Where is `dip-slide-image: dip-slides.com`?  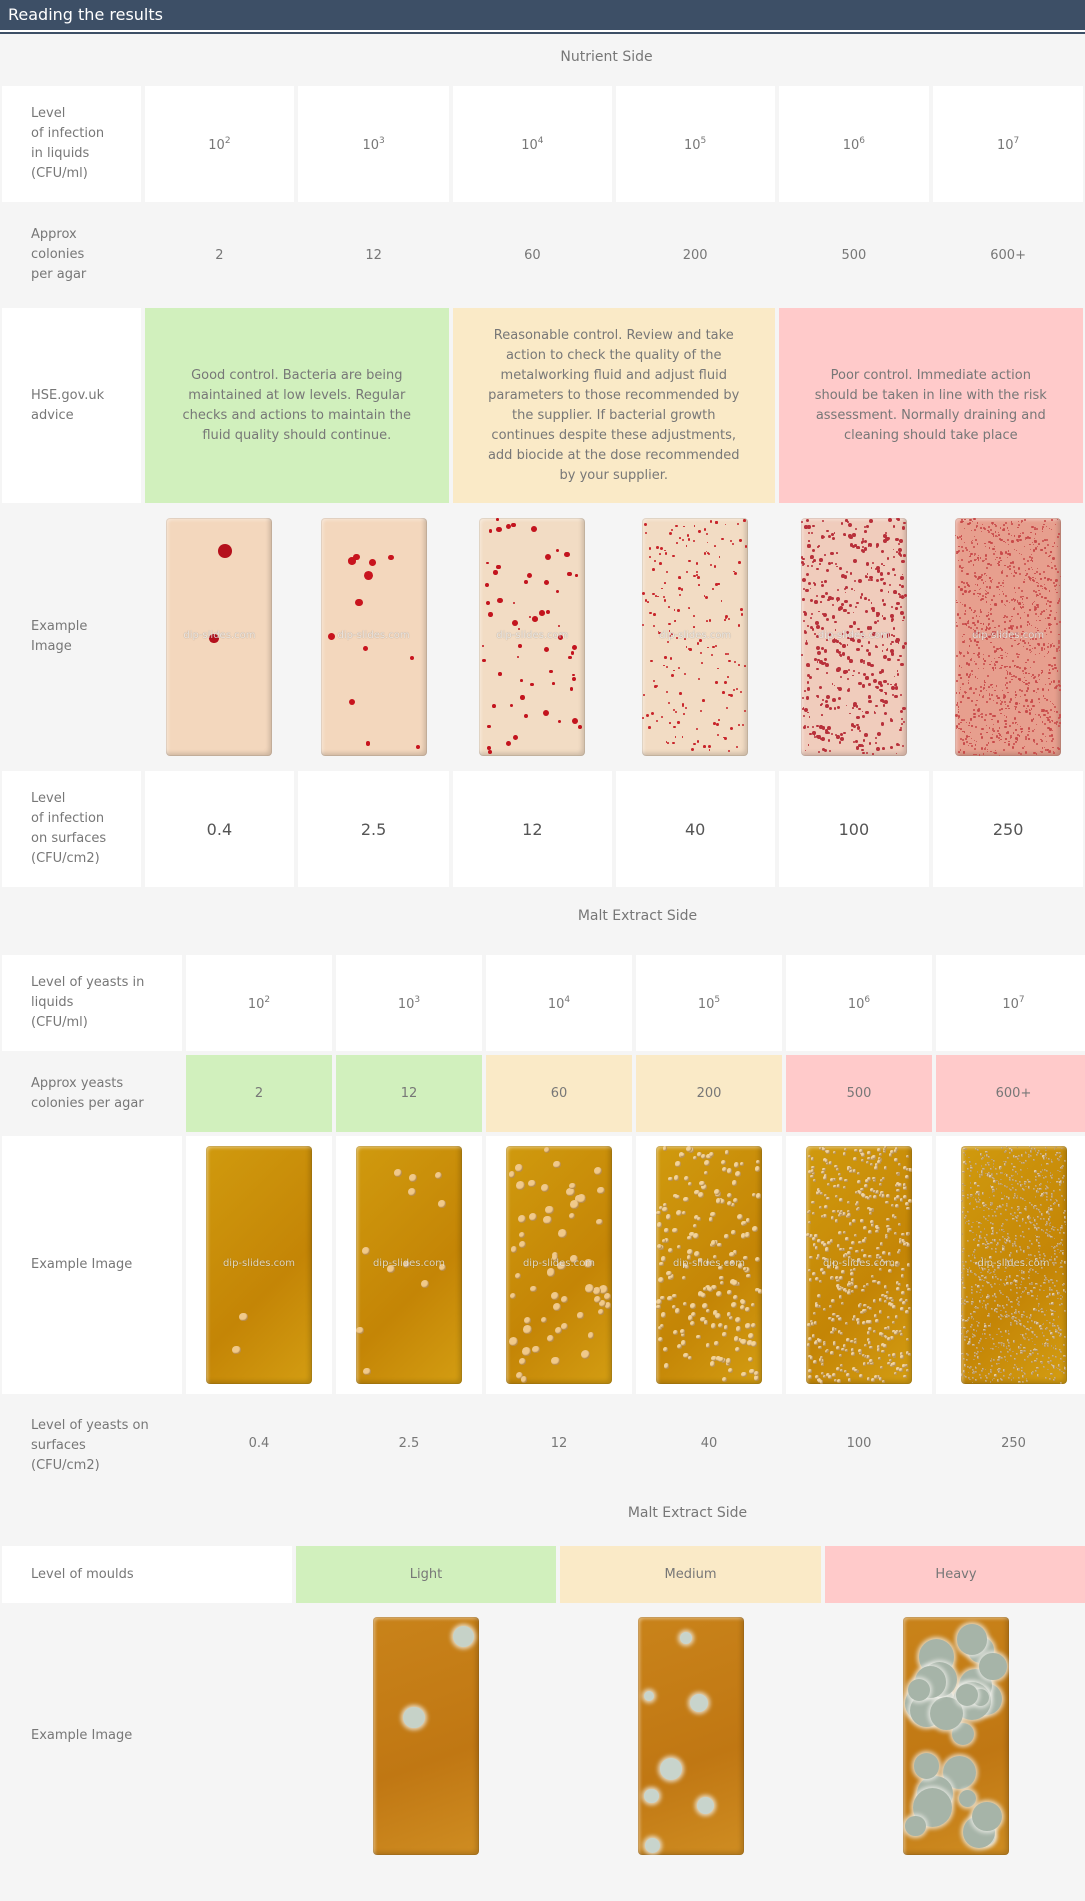
dip-slide-image: dip-slides.com is located at coordinates (695, 637).